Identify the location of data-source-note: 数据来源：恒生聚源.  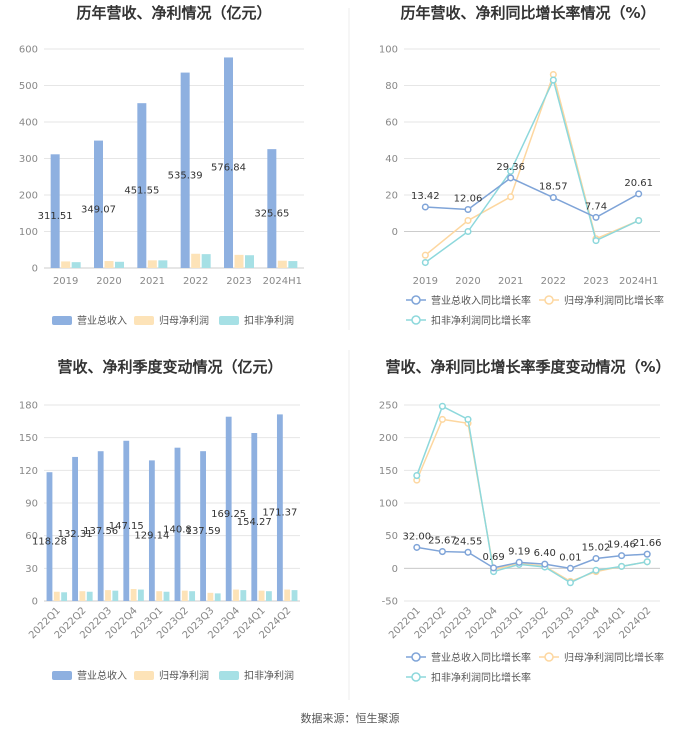
(350, 718).